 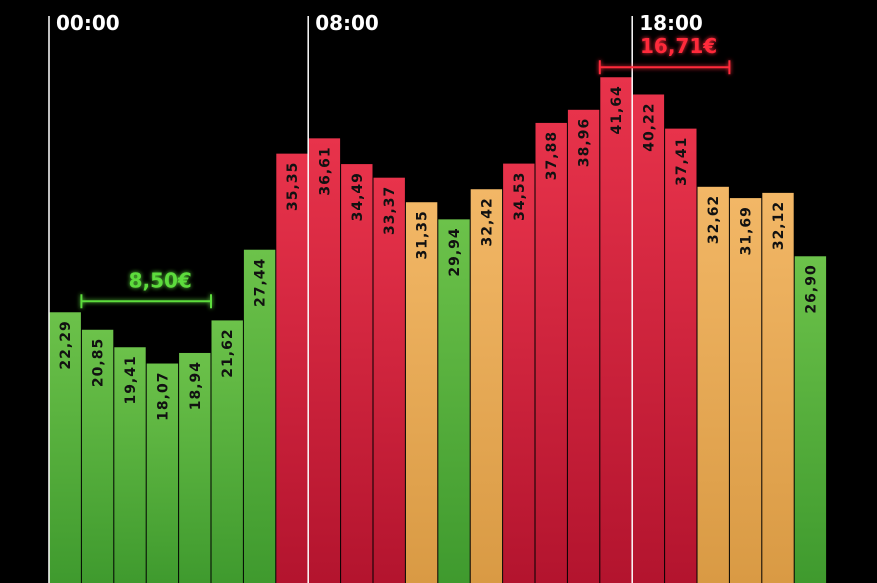 What do you see at coordinates (423, 234) in the screenshot?
I see `bar-value-label: 31,35` at bounding box center [423, 234].